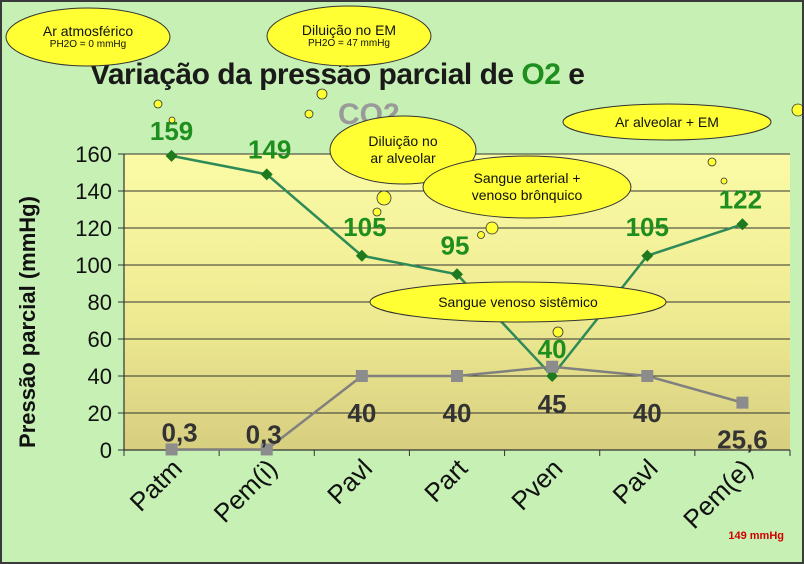 This screenshot has width=804, height=564. What do you see at coordinates (269, 149) in the screenshot?
I see `data-label-o2: 149` at bounding box center [269, 149].